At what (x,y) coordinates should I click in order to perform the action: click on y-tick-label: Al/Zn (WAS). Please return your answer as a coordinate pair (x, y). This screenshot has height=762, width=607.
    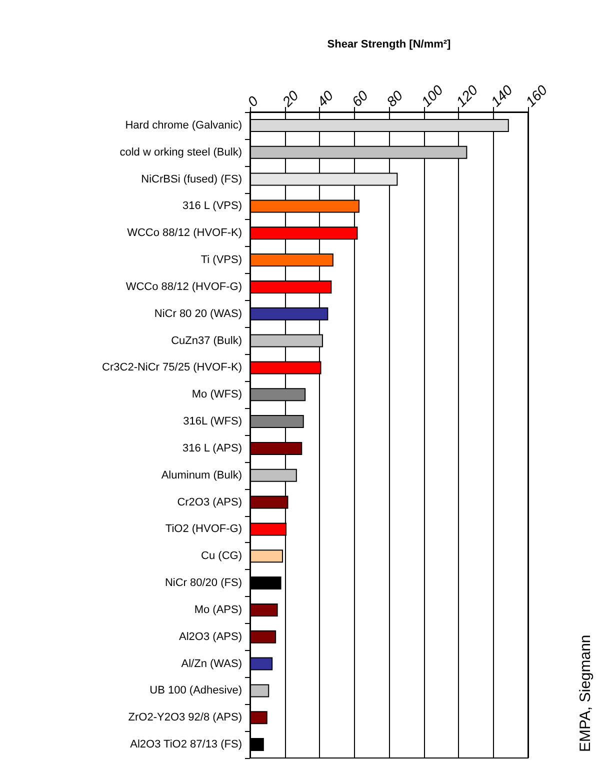
    Looking at the image, I should click on (211, 664).